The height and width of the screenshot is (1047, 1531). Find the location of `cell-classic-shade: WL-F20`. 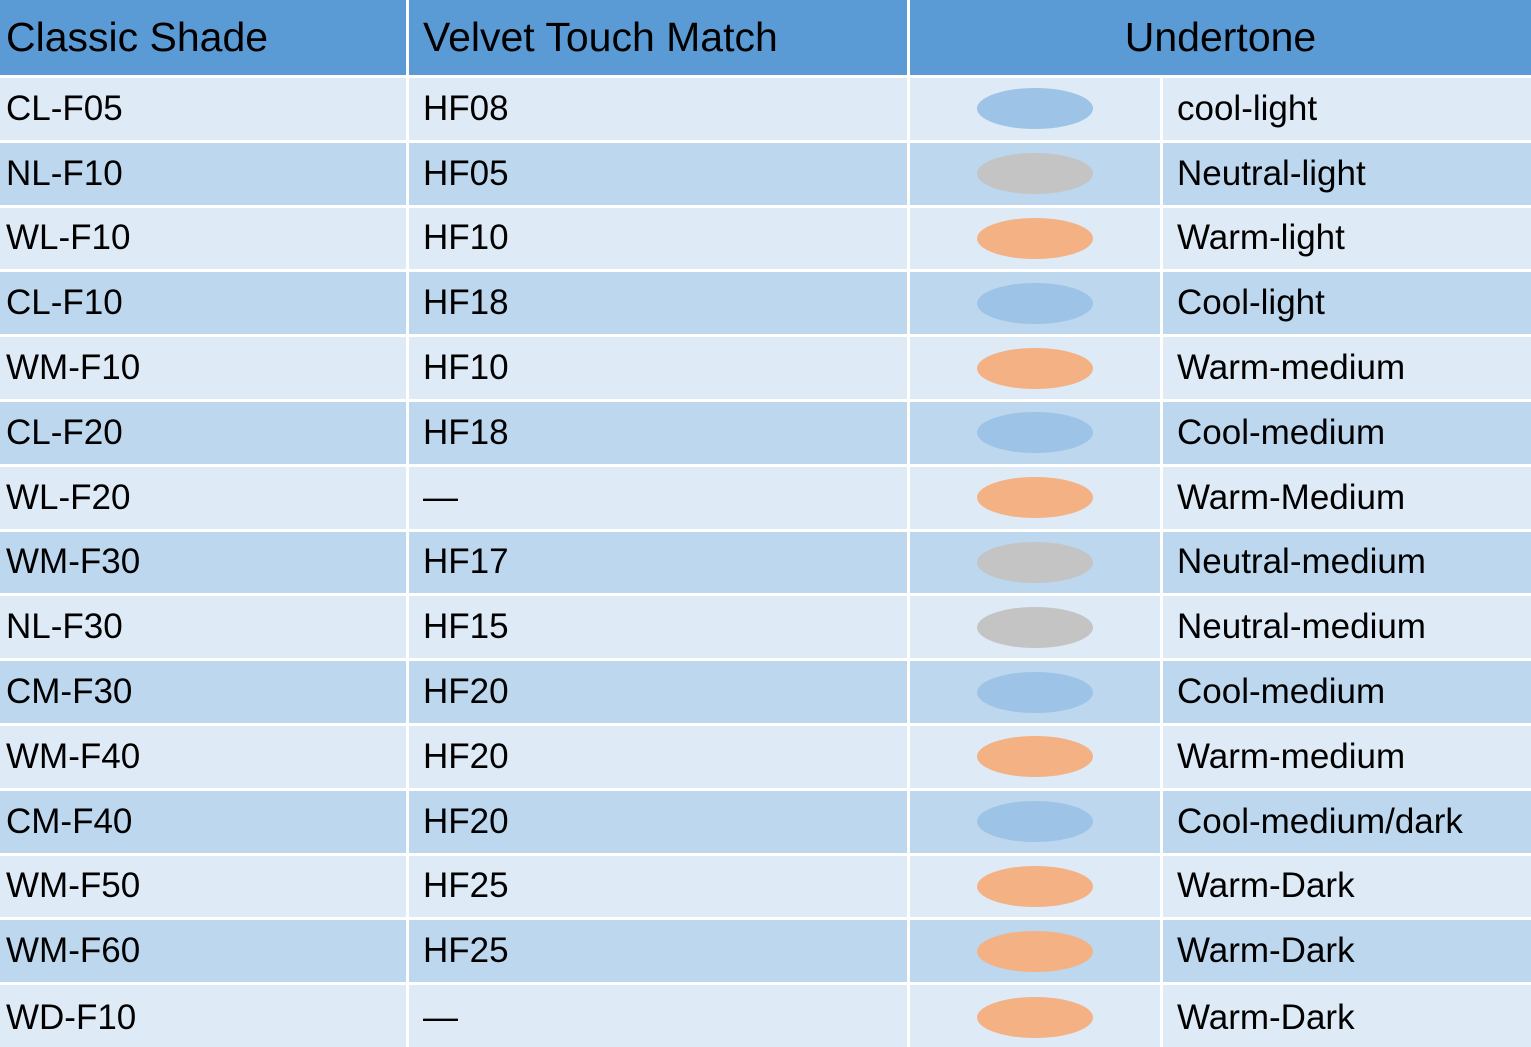

cell-classic-shade: WL-F20 is located at coordinates (204, 499).